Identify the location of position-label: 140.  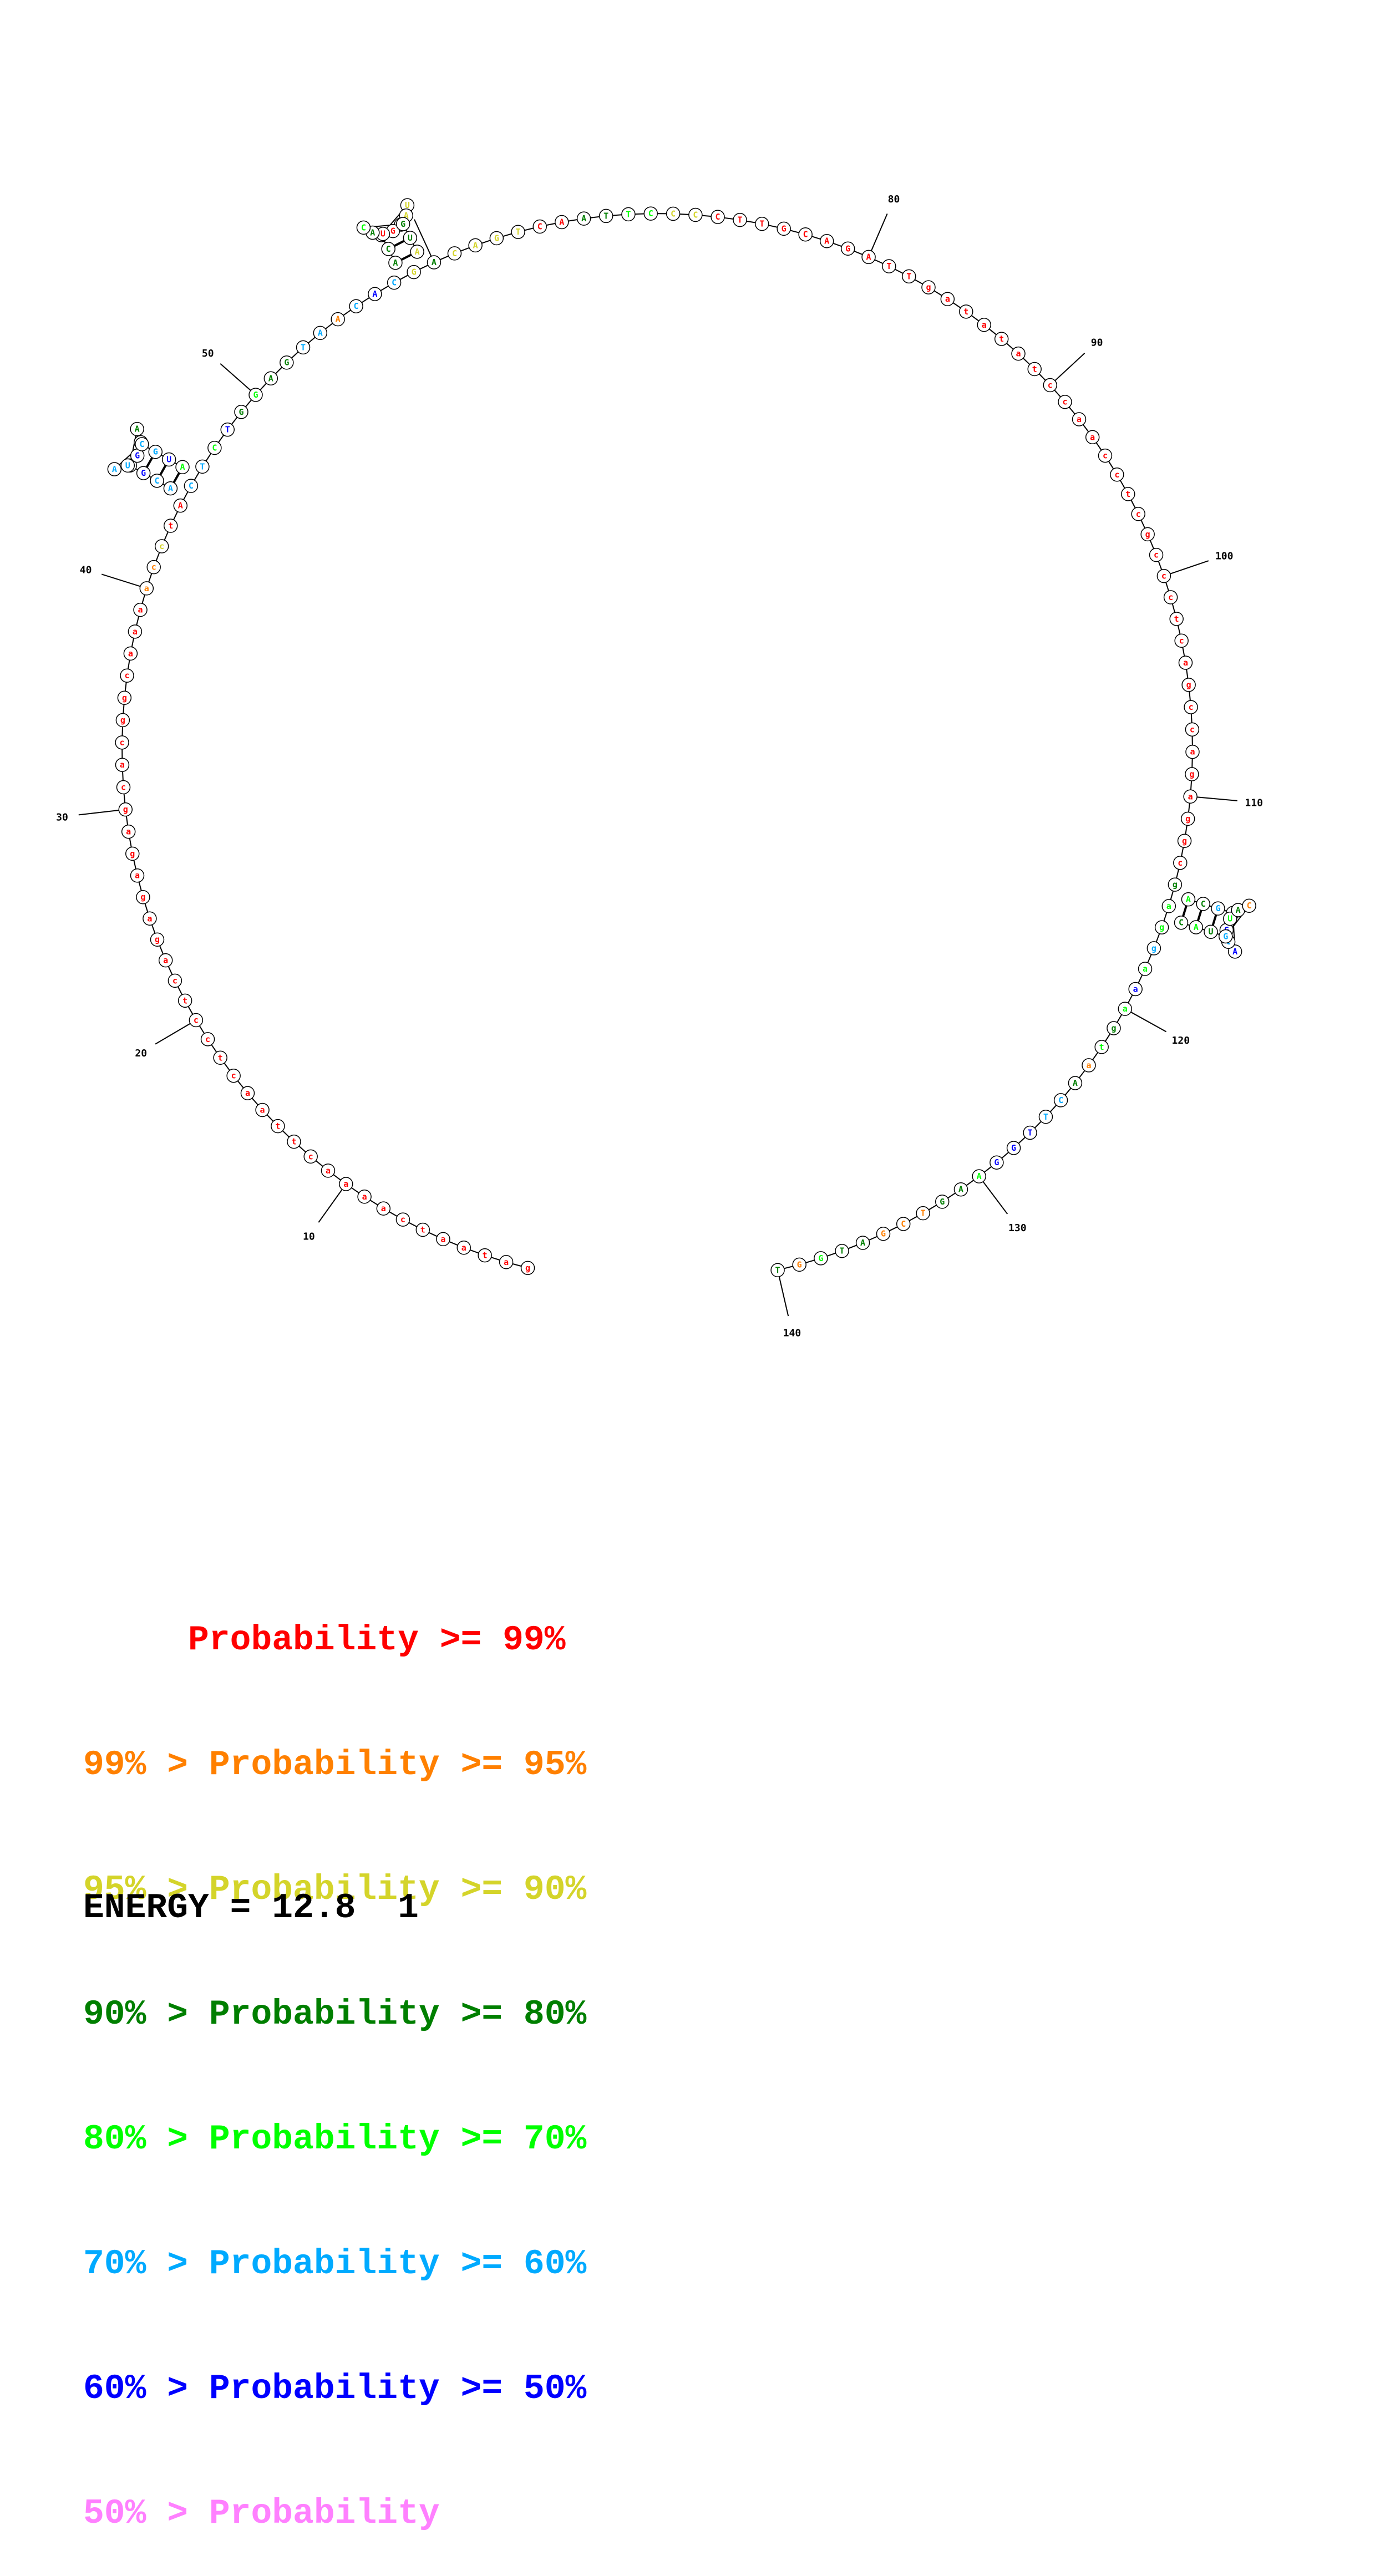
(792, 1333).